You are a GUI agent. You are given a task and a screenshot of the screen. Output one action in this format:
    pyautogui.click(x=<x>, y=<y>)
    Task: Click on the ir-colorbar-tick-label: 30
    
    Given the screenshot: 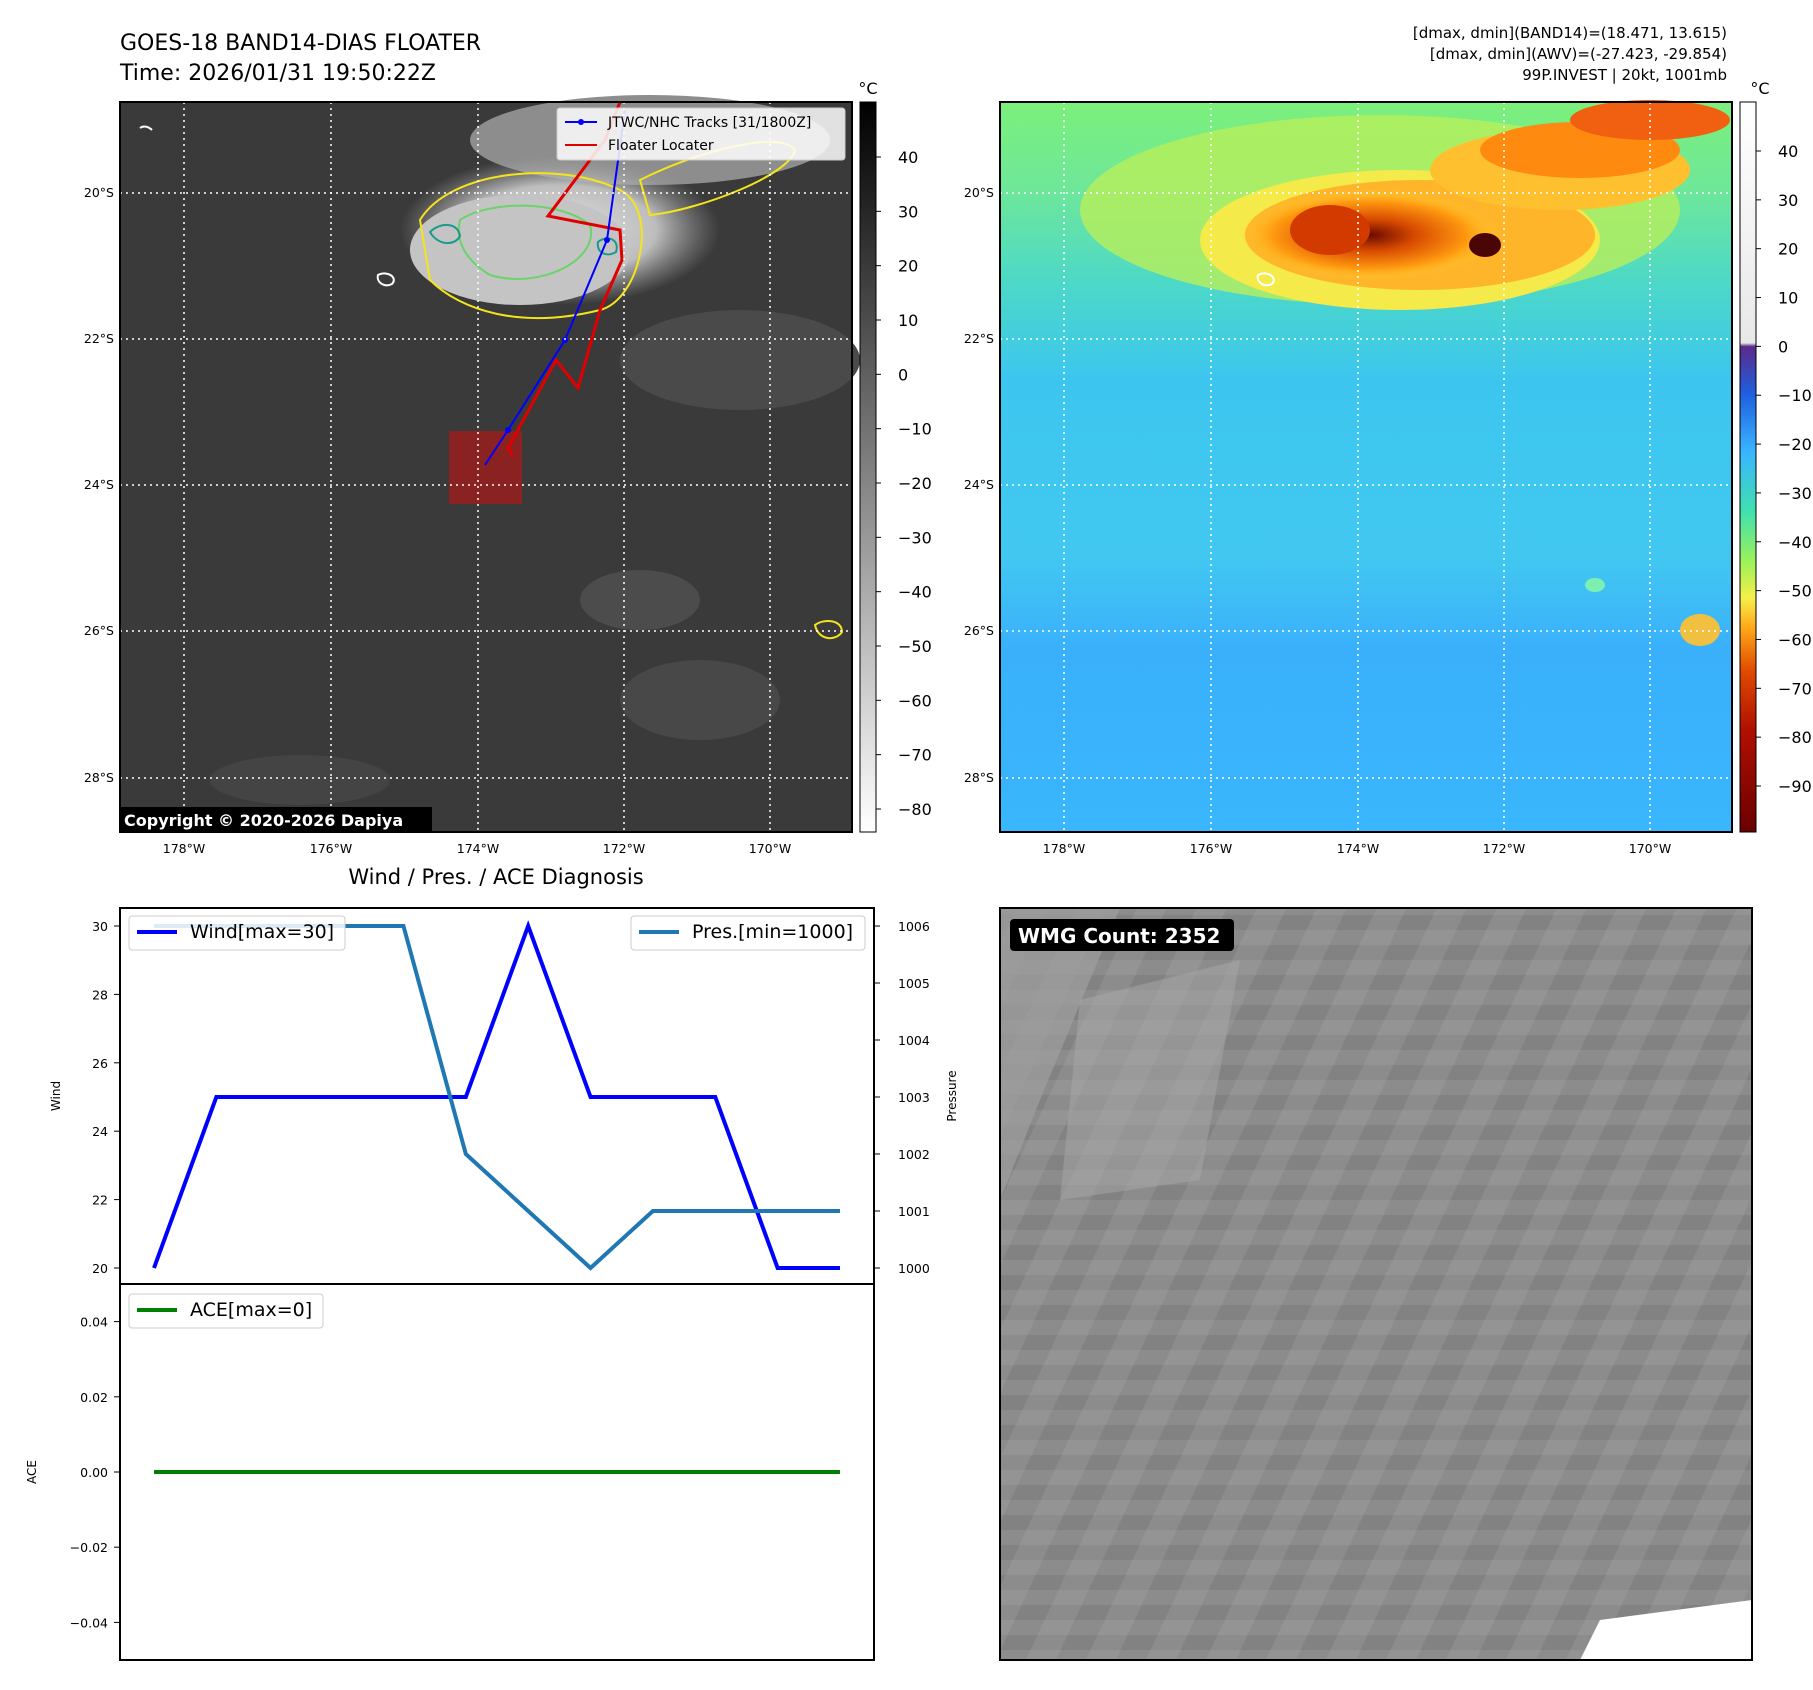 What is the action you would take?
    pyautogui.click(x=908, y=211)
    